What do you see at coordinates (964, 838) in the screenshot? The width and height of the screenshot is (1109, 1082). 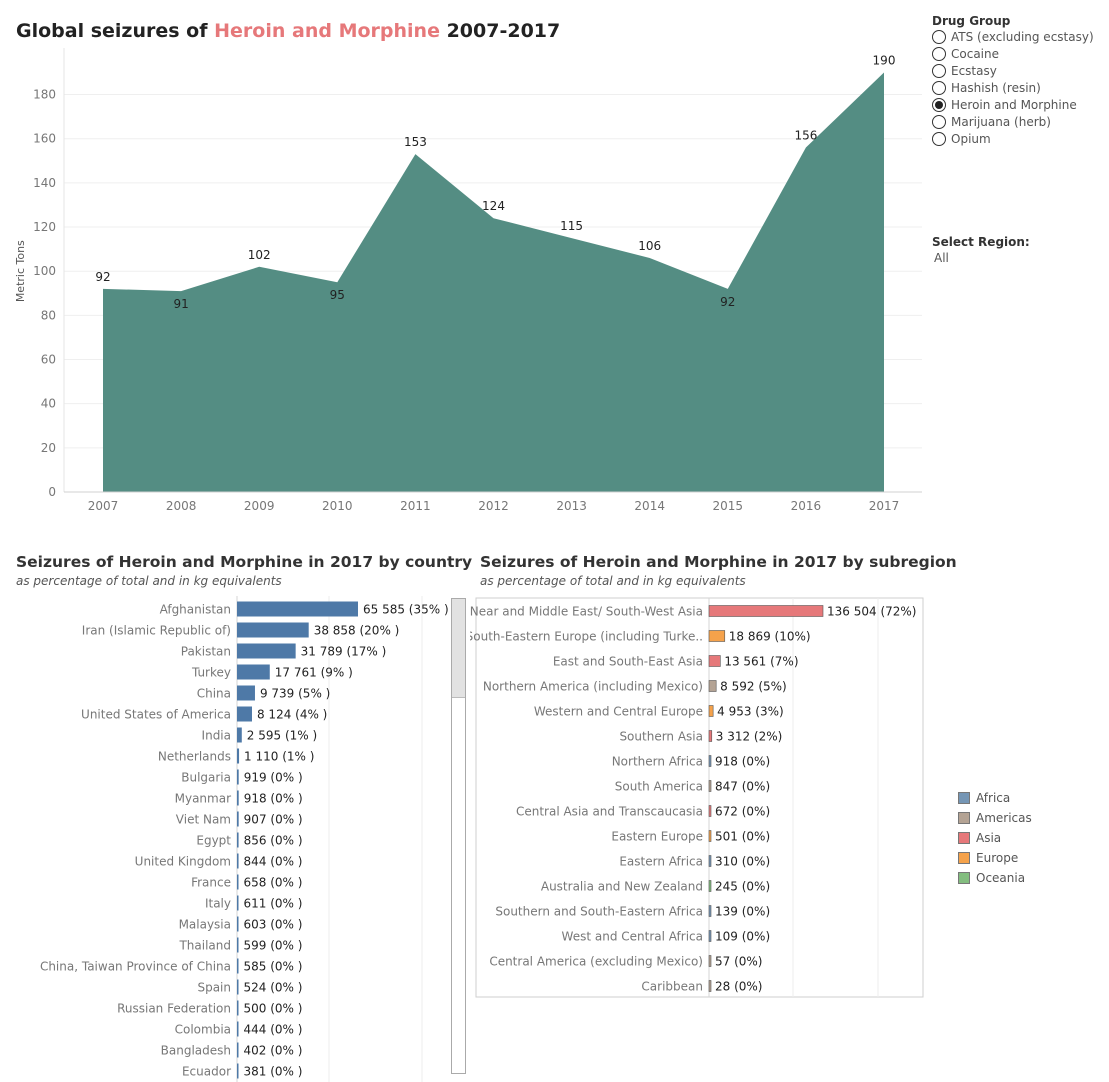 I see `legend-swatch` at bounding box center [964, 838].